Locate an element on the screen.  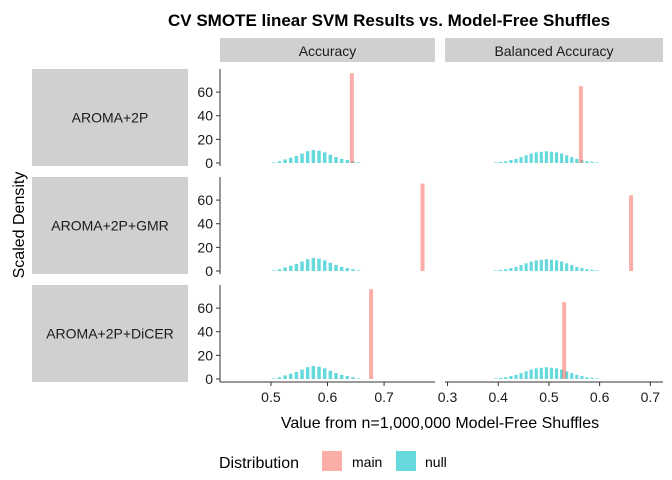
panel-r1-c0 is located at coordinates (348, 227).